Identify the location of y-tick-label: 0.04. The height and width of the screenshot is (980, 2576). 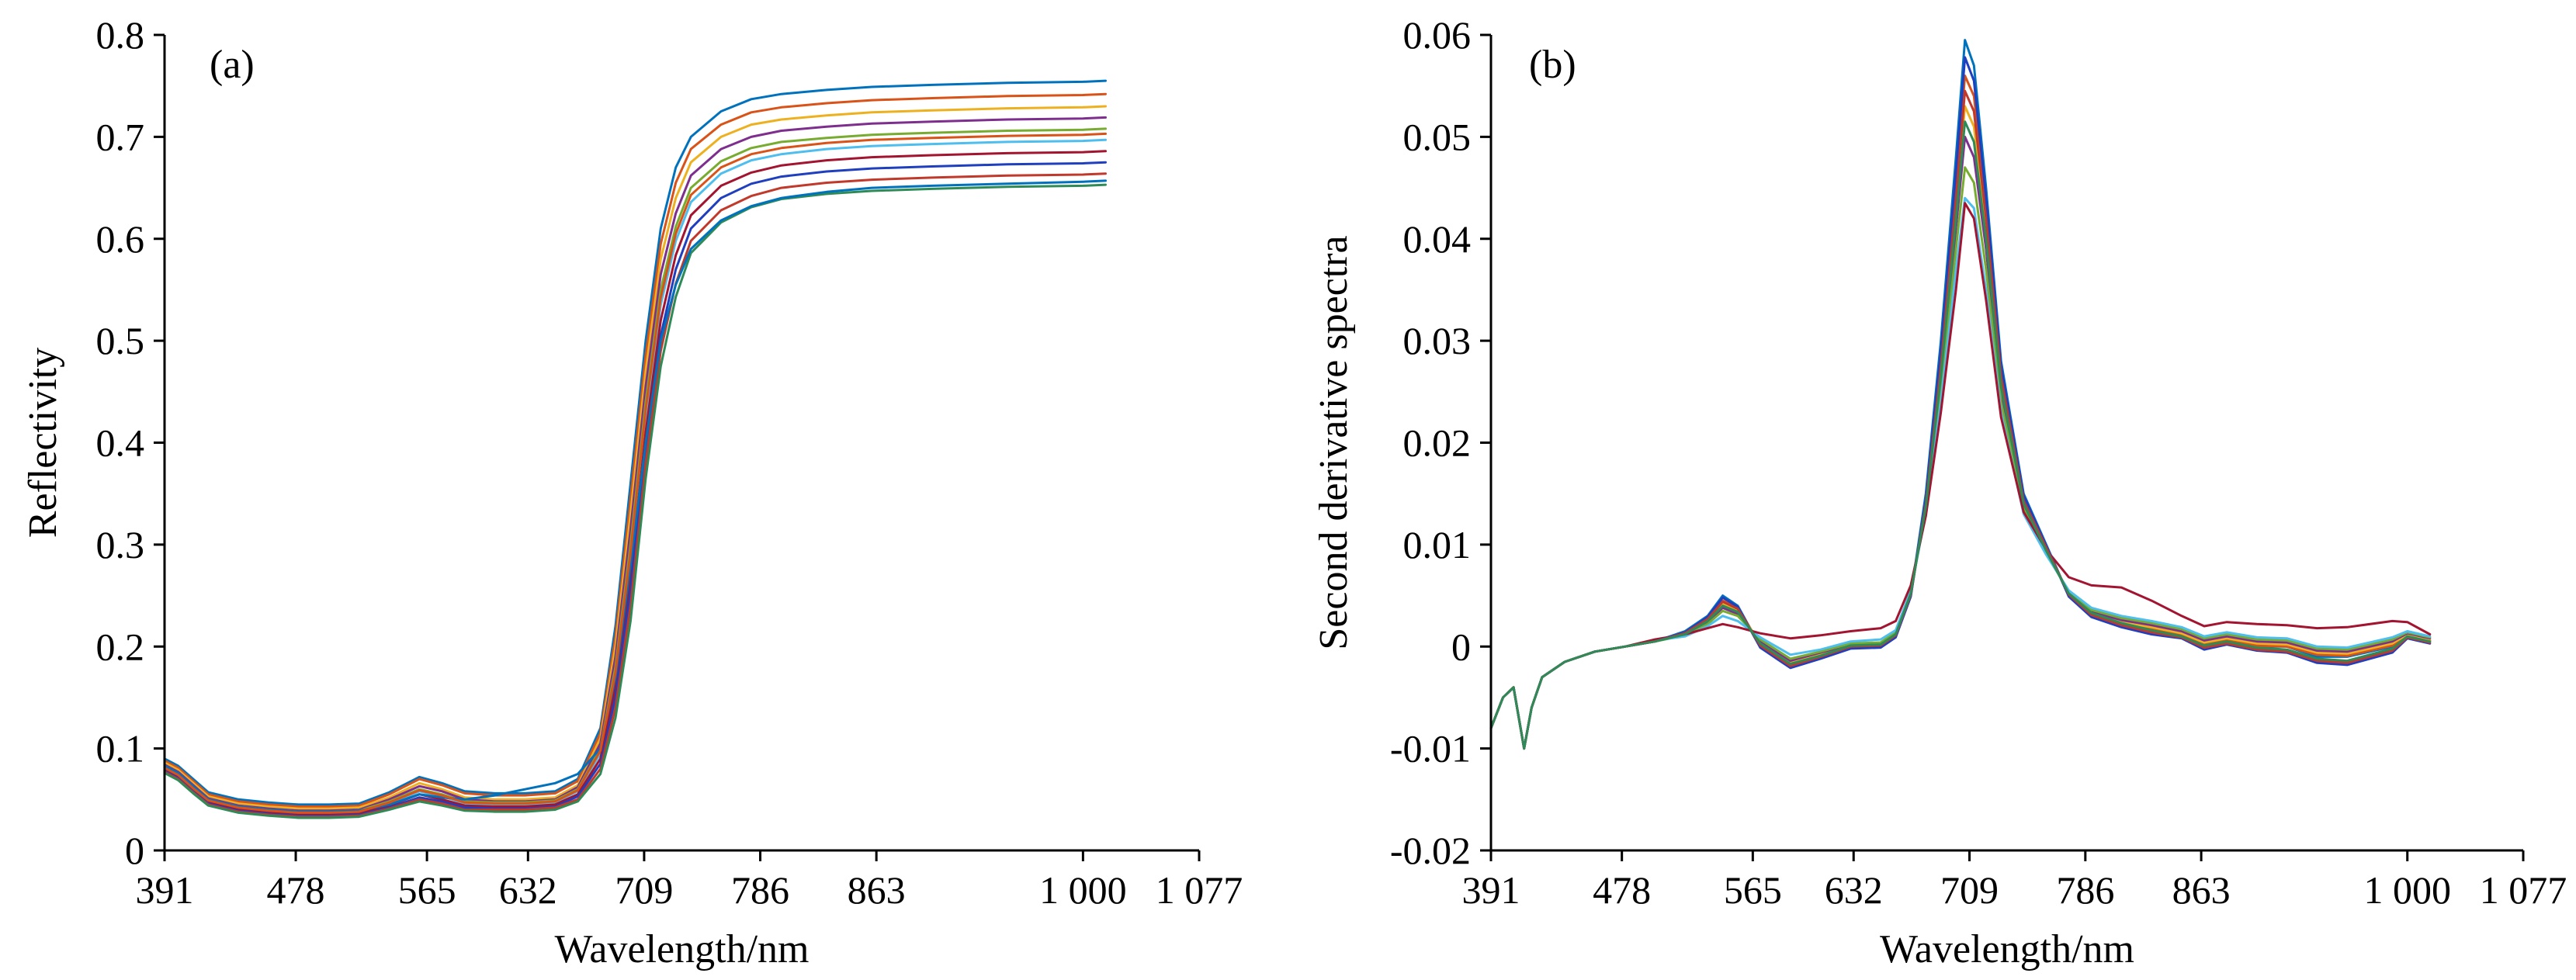
(1437, 239).